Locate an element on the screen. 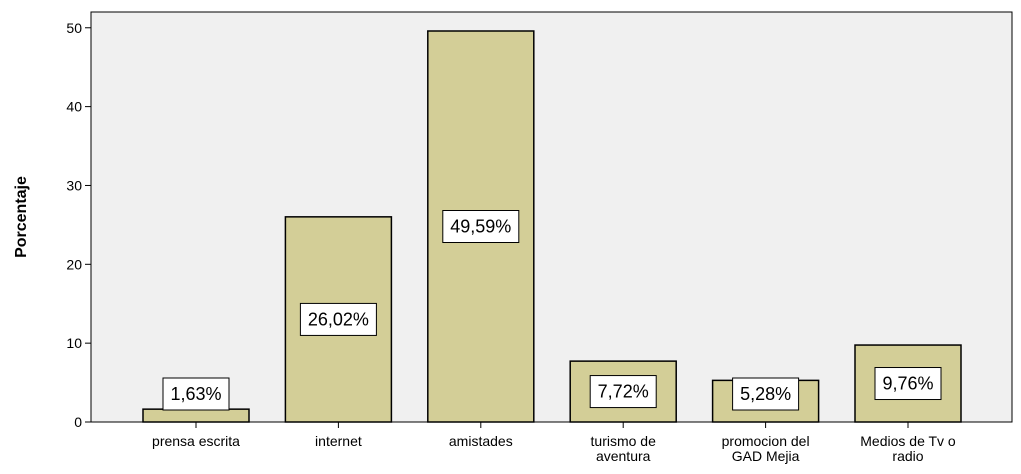 This screenshot has width=1021, height=474. x-tick-label: GAD Mejia is located at coordinates (766, 456).